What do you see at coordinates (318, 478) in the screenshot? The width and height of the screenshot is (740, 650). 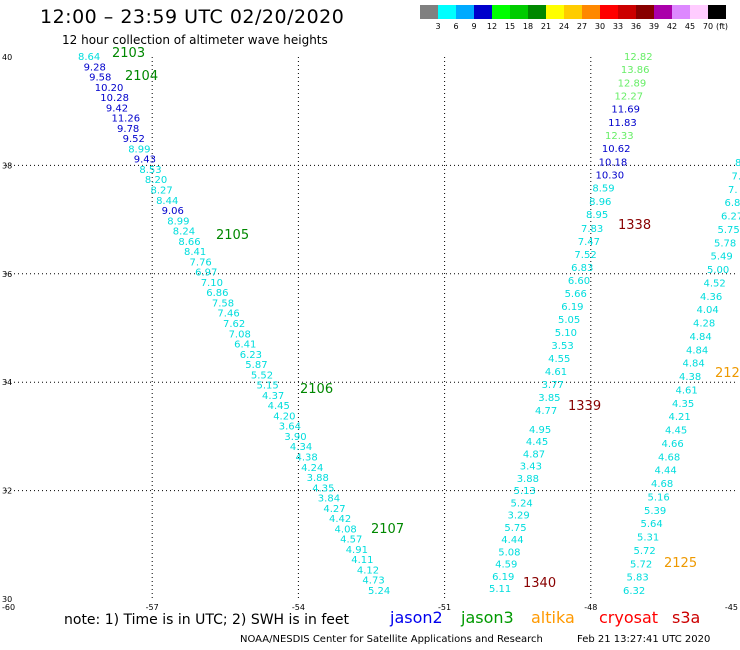 I see `swh-value: 3.88` at bounding box center [318, 478].